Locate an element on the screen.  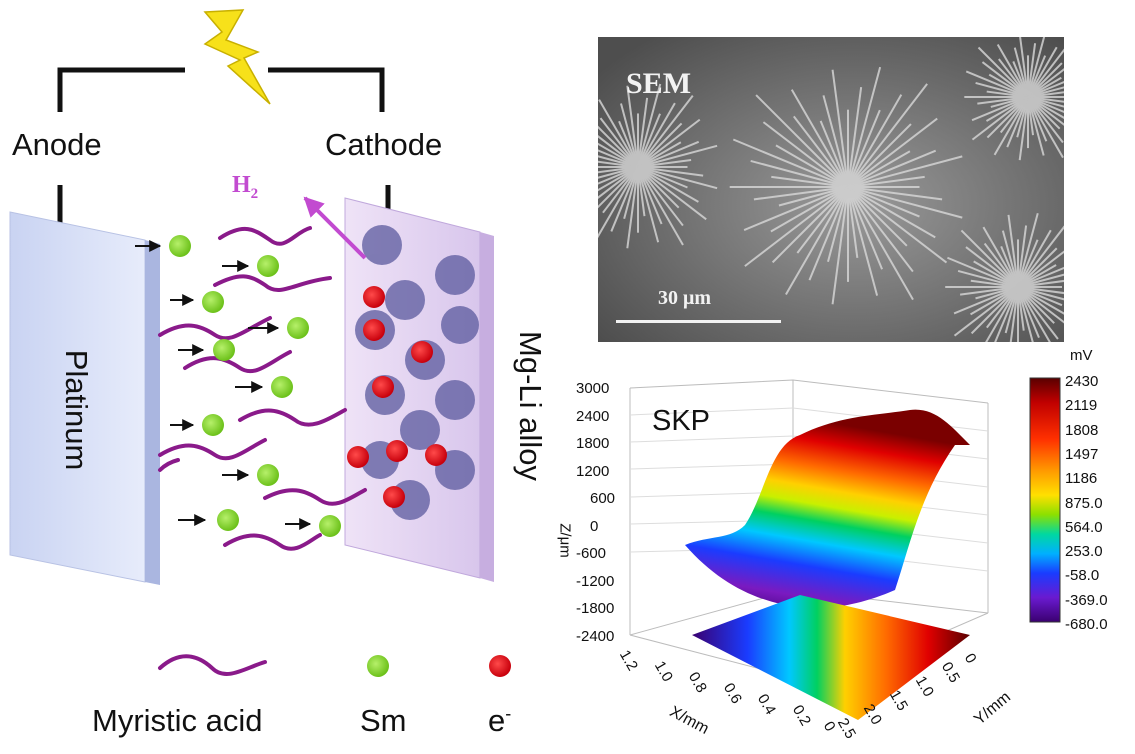
colorbar-tick-3: 1497 is located at coordinates (1082, 454).